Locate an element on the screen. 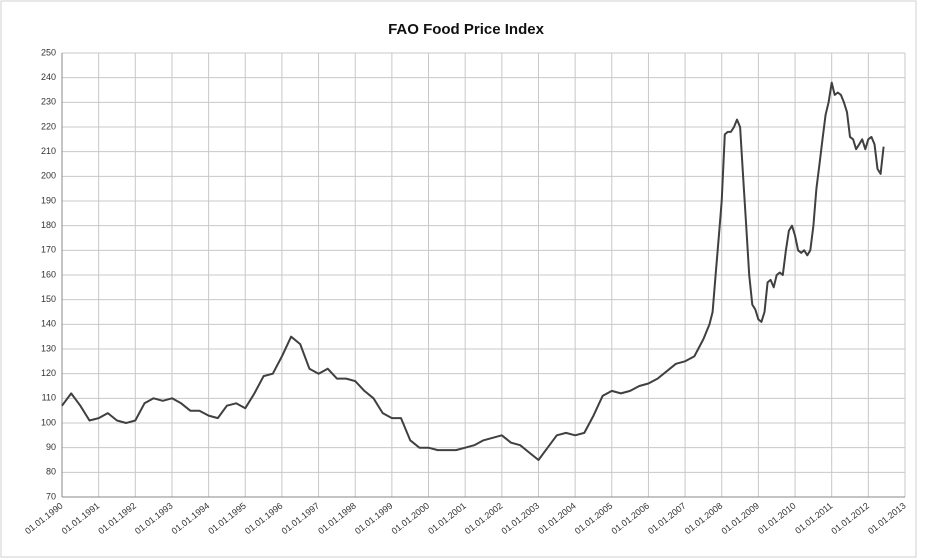 The image size is (925, 560). y-tick-label: 90 is located at coordinates (51, 447).